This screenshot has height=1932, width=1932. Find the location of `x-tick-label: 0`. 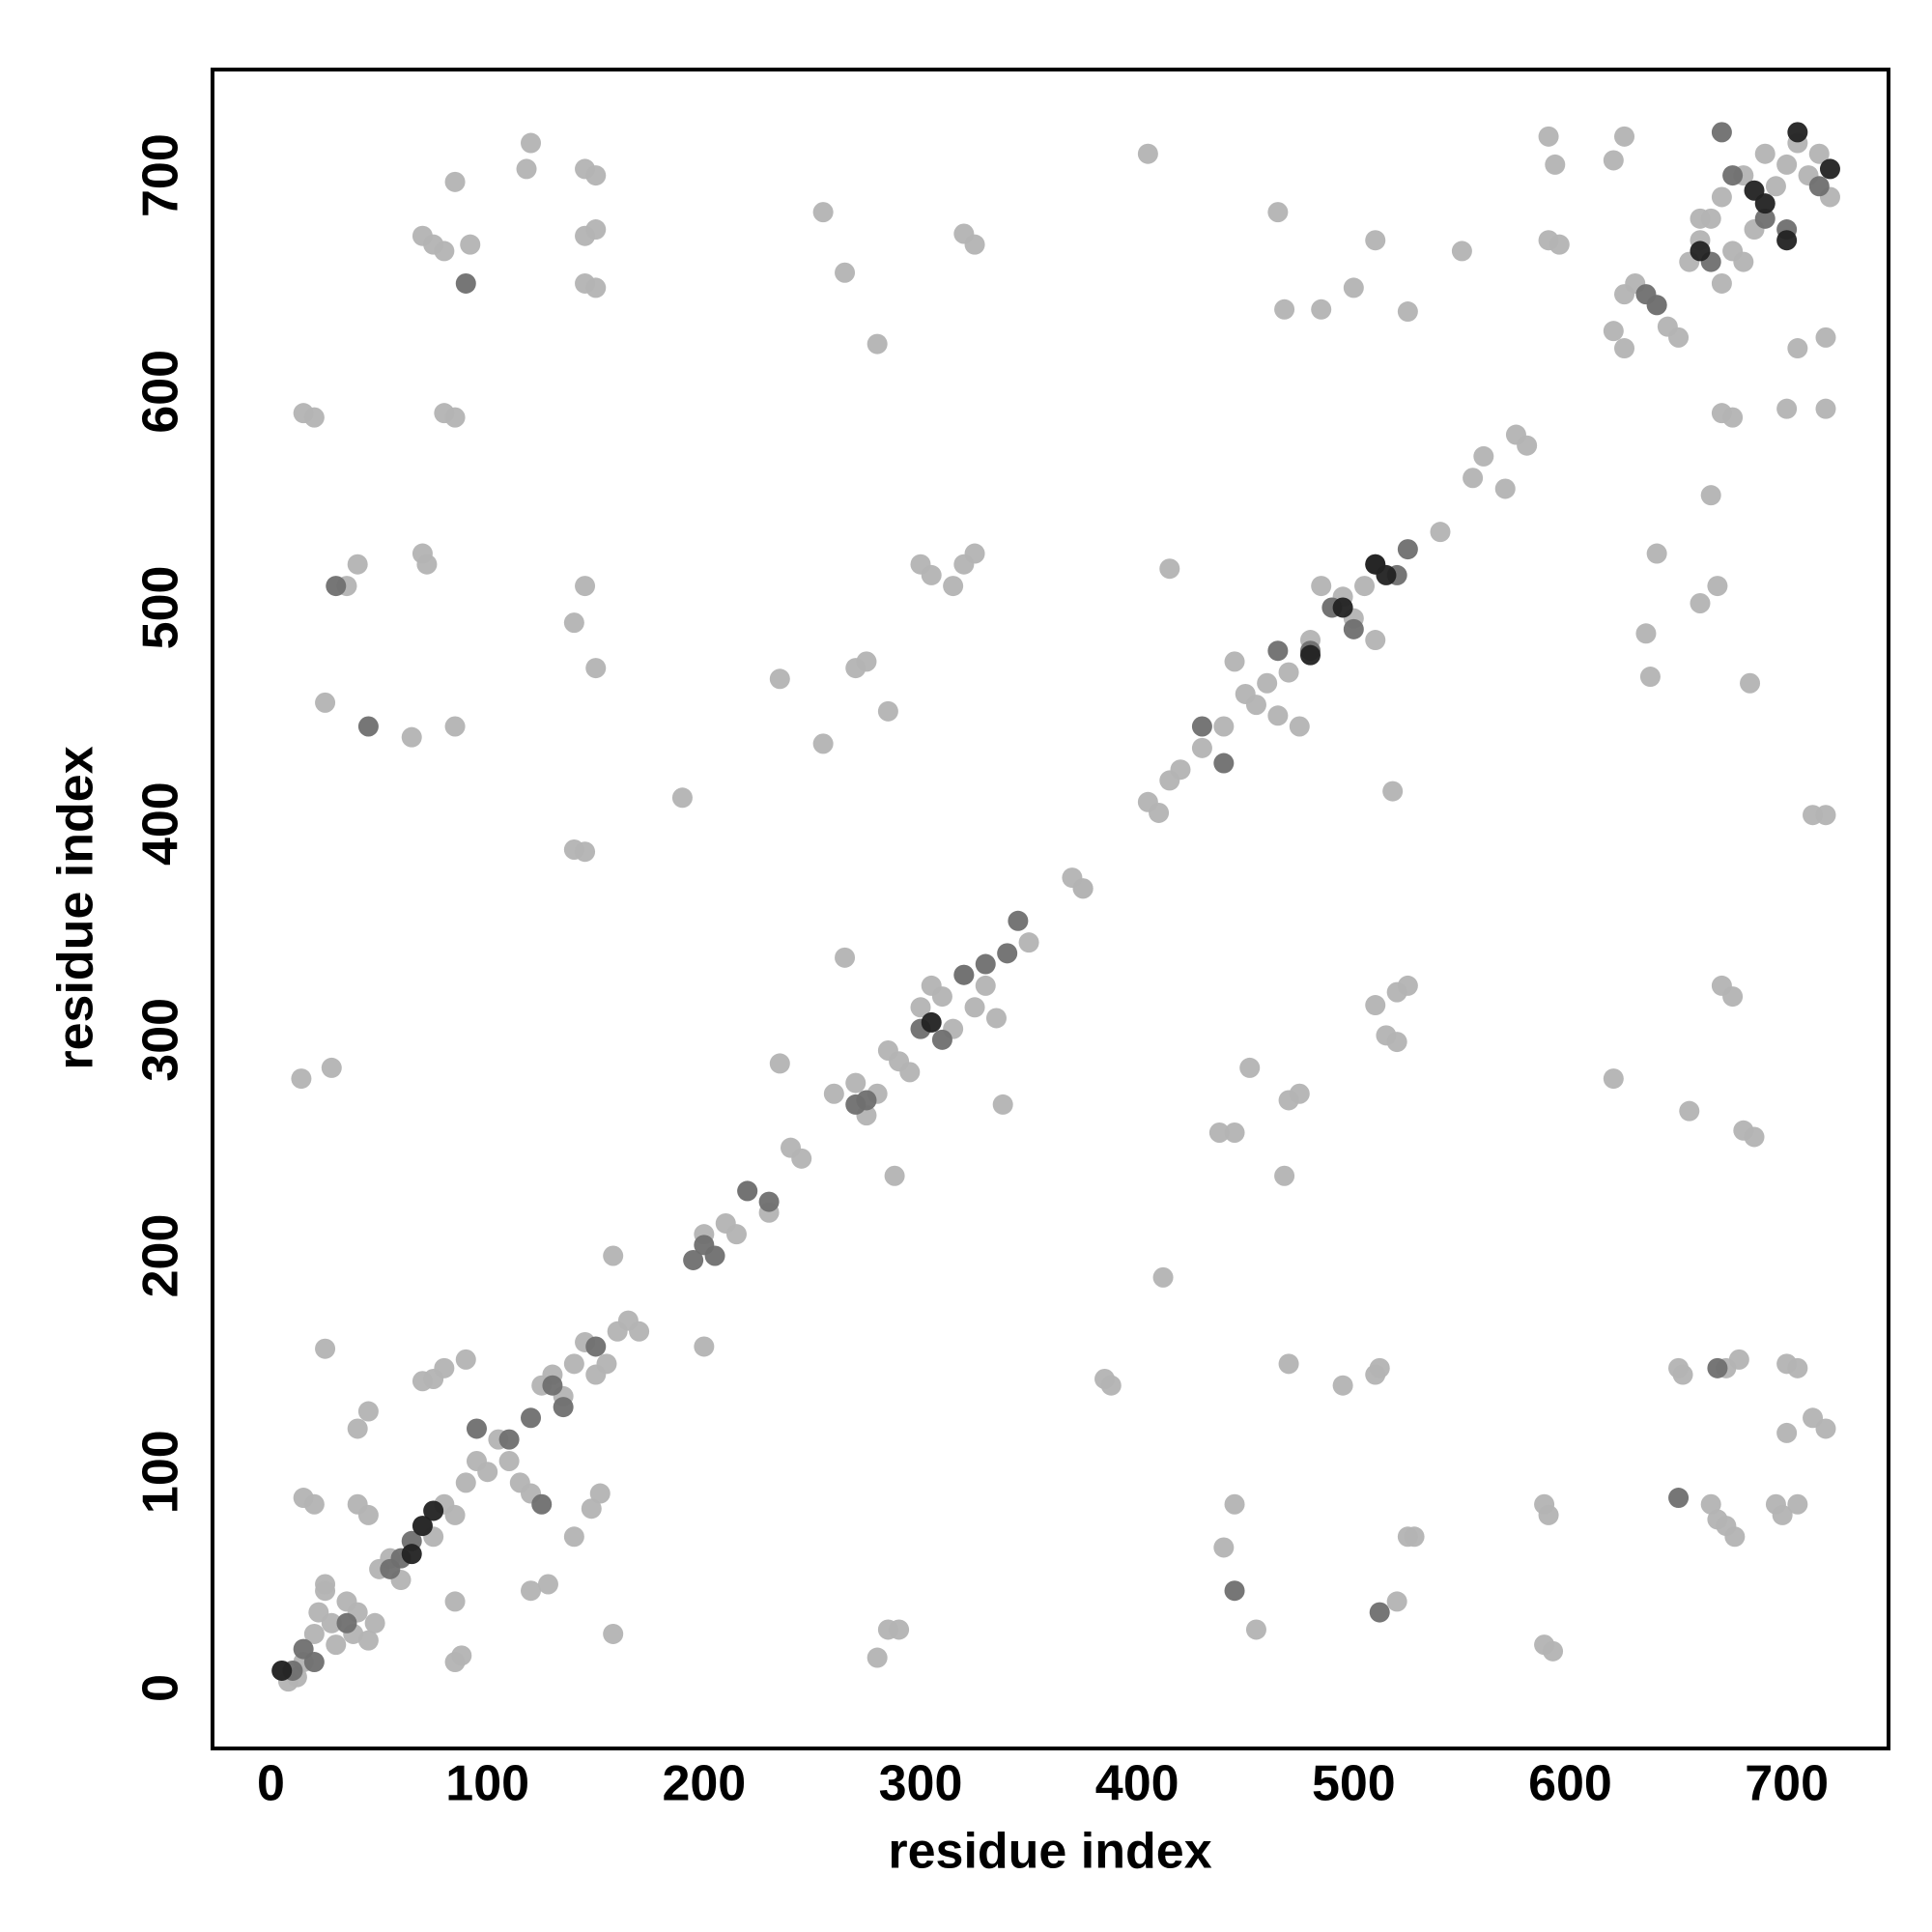

x-tick-label: 0 is located at coordinates (271, 1784).